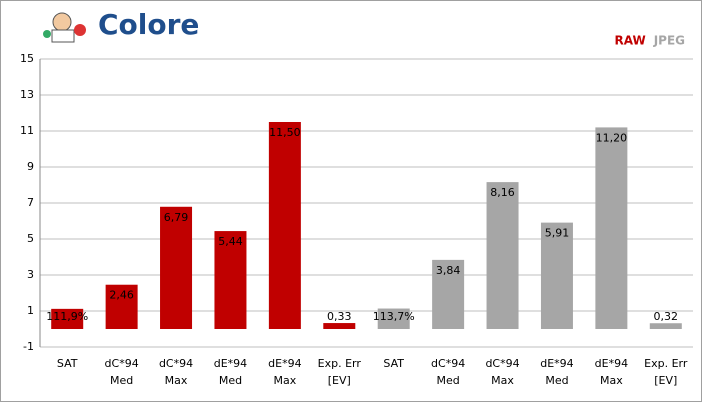  What do you see at coordinates (448, 270) in the screenshot?
I see `data-label: 3,84` at bounding box center [448, 270].